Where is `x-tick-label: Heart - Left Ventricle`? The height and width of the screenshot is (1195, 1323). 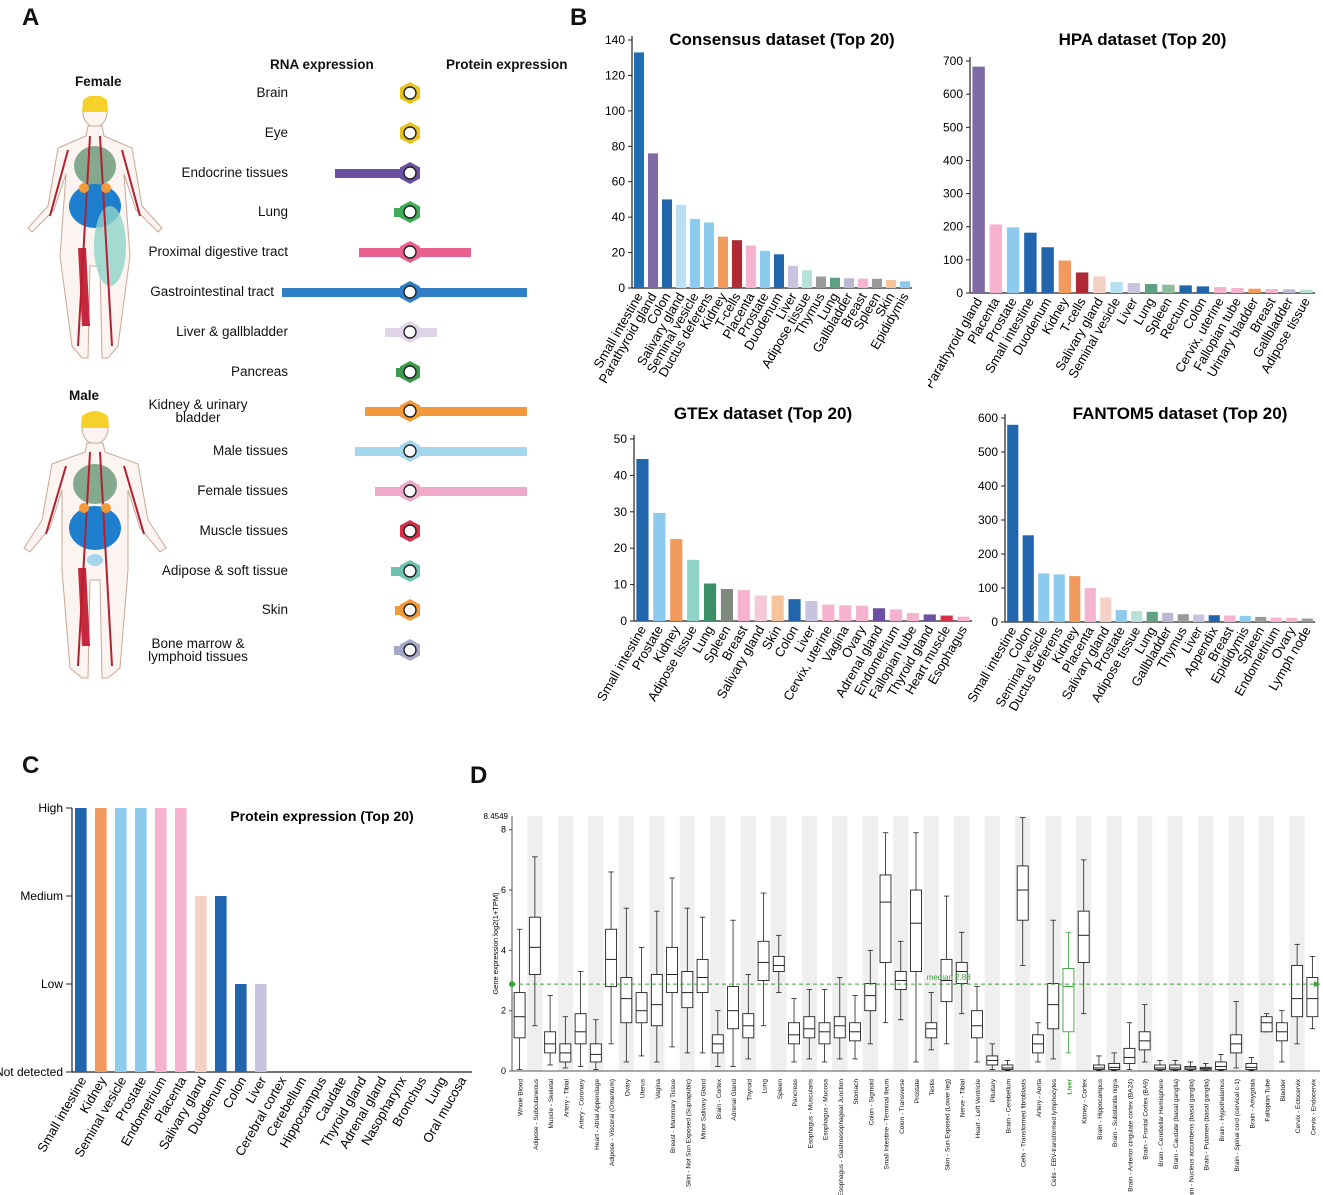
x-tick-label: Heart - Left Ventricle is located at coordinates (978, 1109).